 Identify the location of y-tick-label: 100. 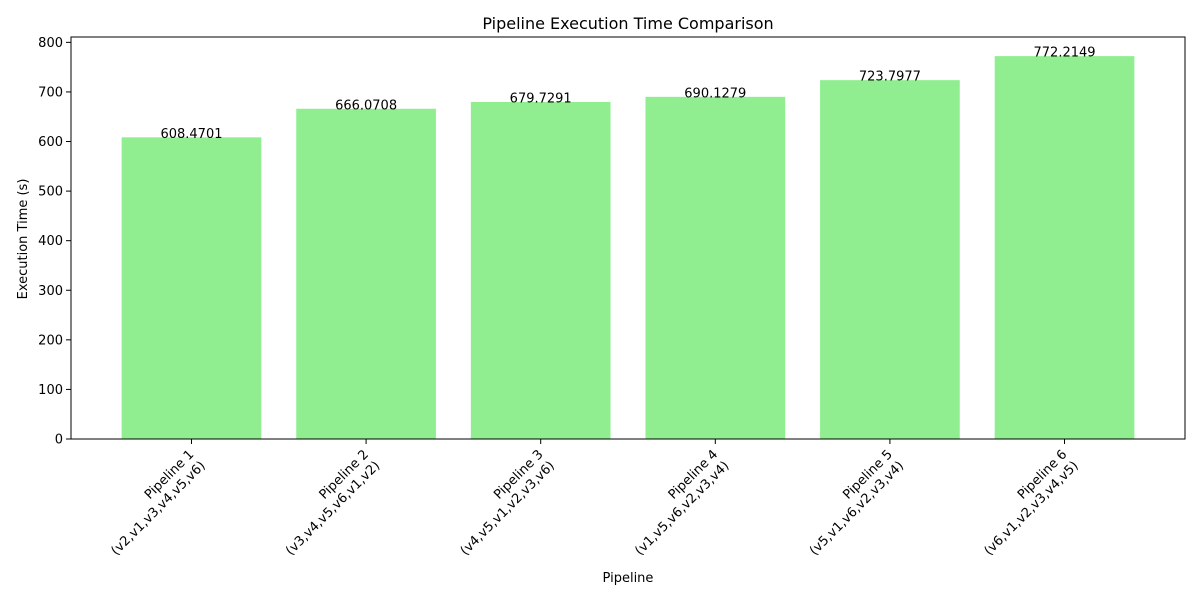
(50, 390).